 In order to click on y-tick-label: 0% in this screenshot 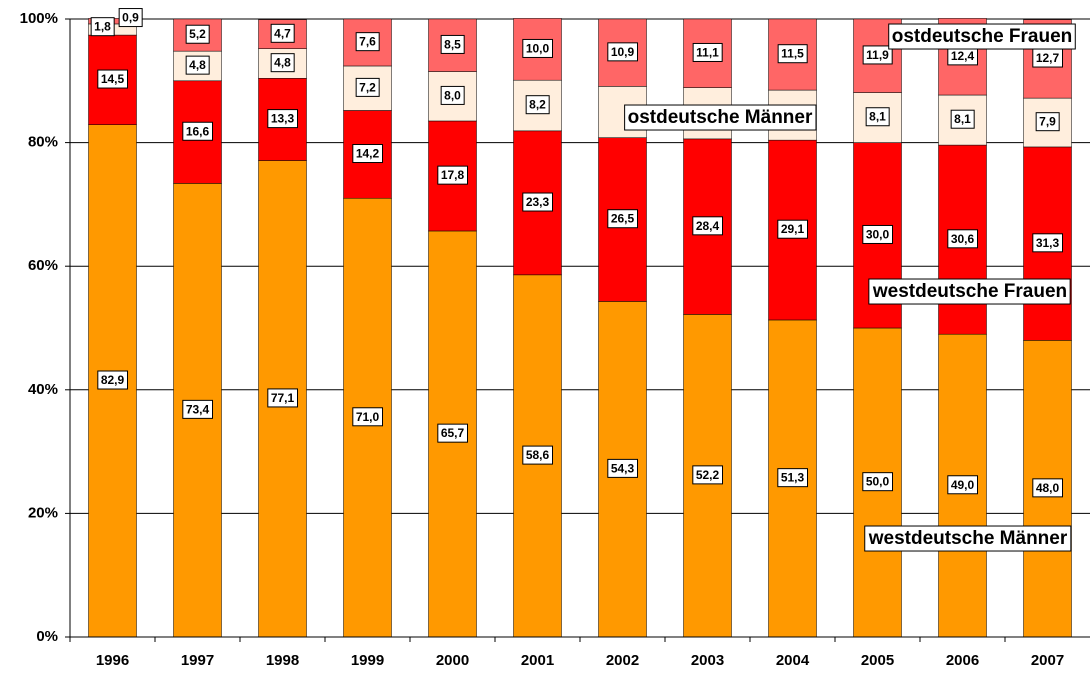, I will do `click(47, 636)`.